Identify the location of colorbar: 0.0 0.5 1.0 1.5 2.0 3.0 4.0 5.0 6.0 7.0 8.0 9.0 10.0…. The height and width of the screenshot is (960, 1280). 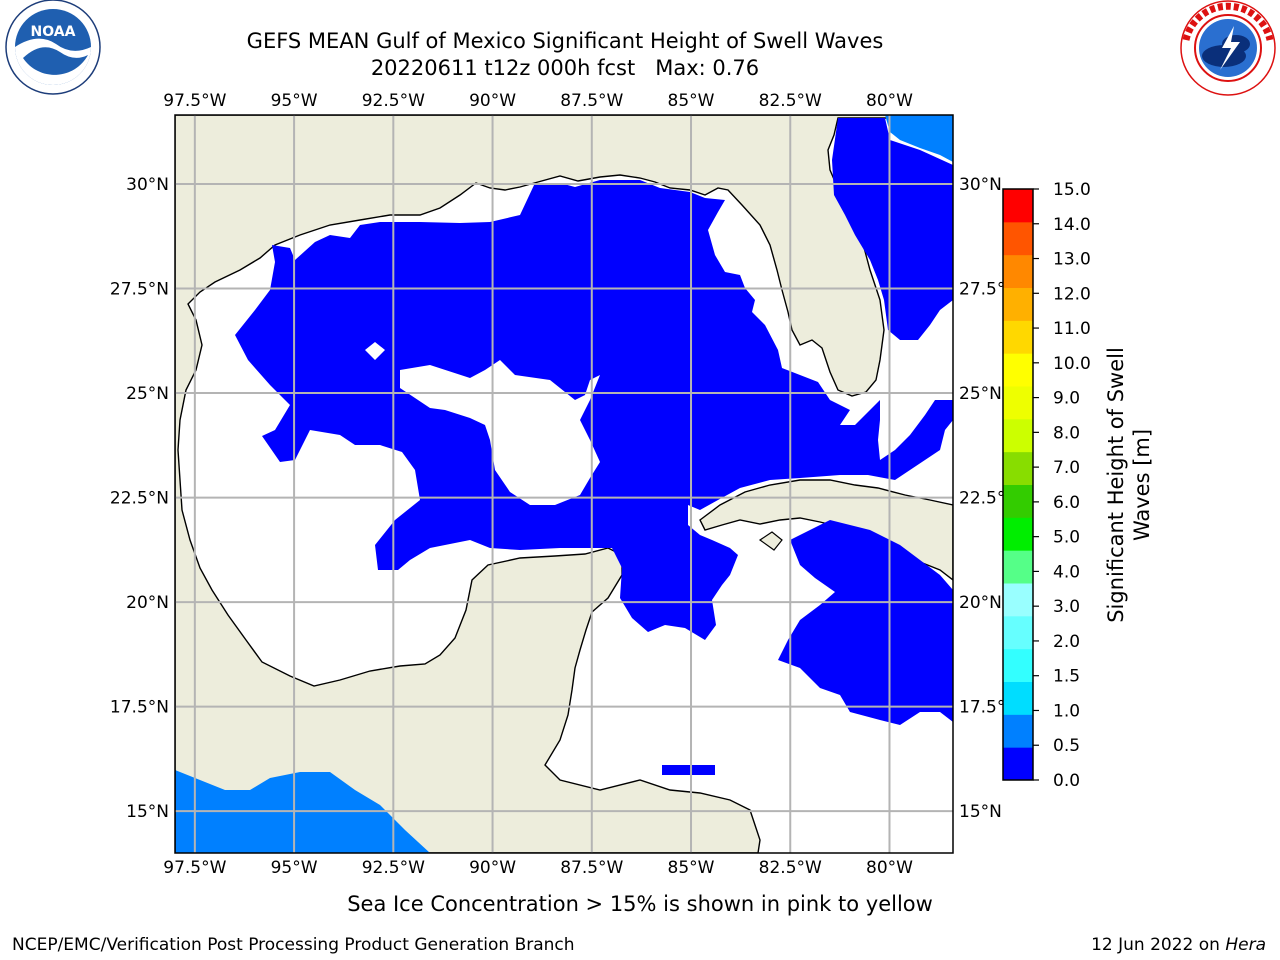
(1046, 485).